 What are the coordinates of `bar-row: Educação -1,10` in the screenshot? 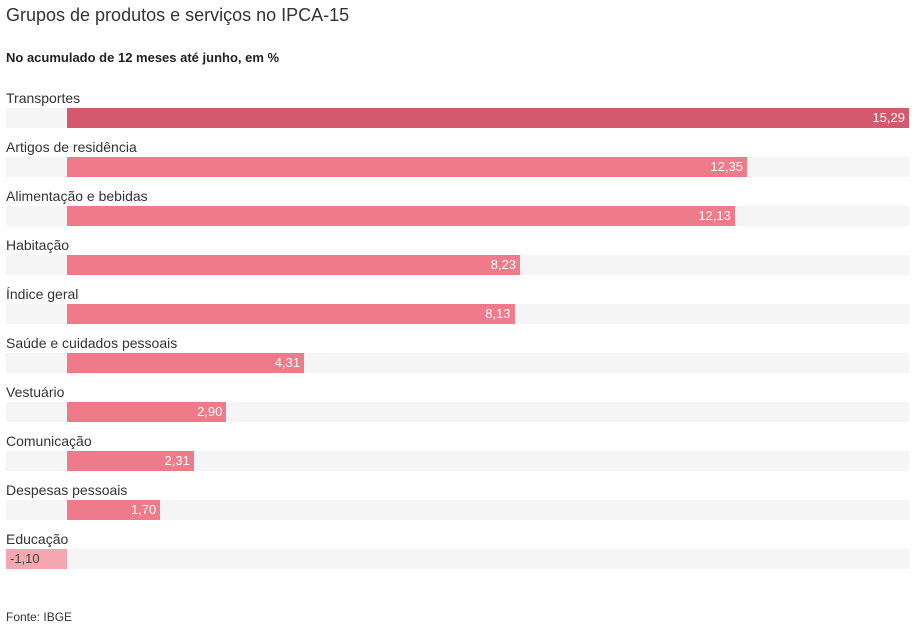 It's located at (458, 555).